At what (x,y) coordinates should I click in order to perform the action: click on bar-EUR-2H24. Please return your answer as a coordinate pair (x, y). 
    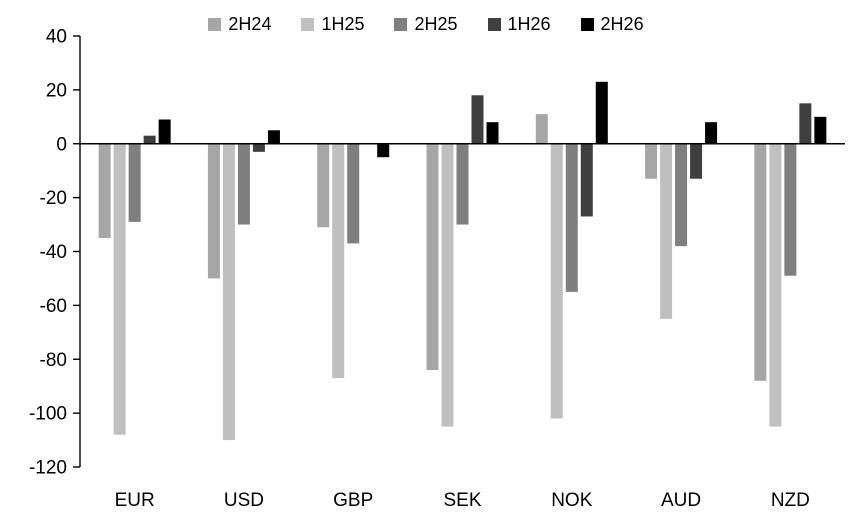
    Looking at the image, I should click on (104, 191).